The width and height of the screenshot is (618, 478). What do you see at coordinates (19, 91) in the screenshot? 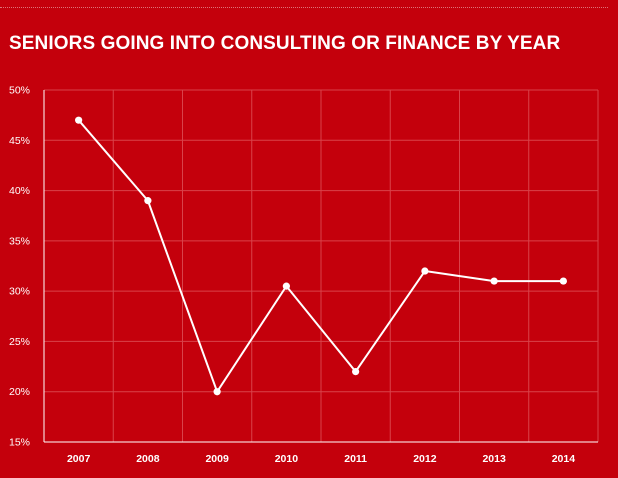
I see `y-tick-label: 50%` at bounding box center [19, 91].